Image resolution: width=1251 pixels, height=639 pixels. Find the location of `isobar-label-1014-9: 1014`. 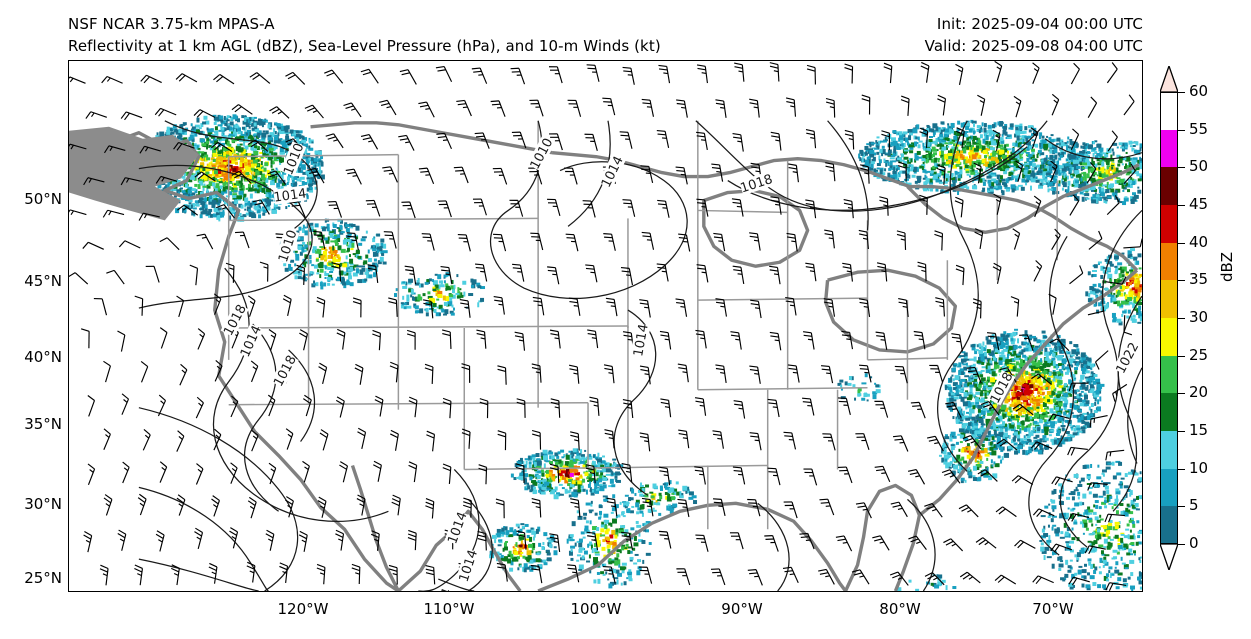

isobar-label-1014-9: 1014 is located at coordinates (641, 340).